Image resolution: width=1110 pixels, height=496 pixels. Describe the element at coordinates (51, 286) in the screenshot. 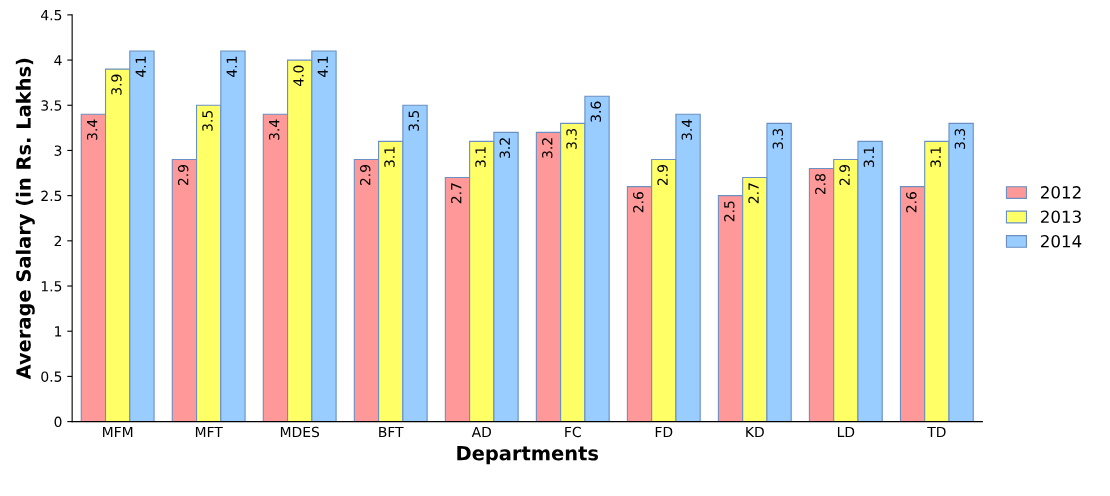

I see `y-tick-label: 1.5` at that location.